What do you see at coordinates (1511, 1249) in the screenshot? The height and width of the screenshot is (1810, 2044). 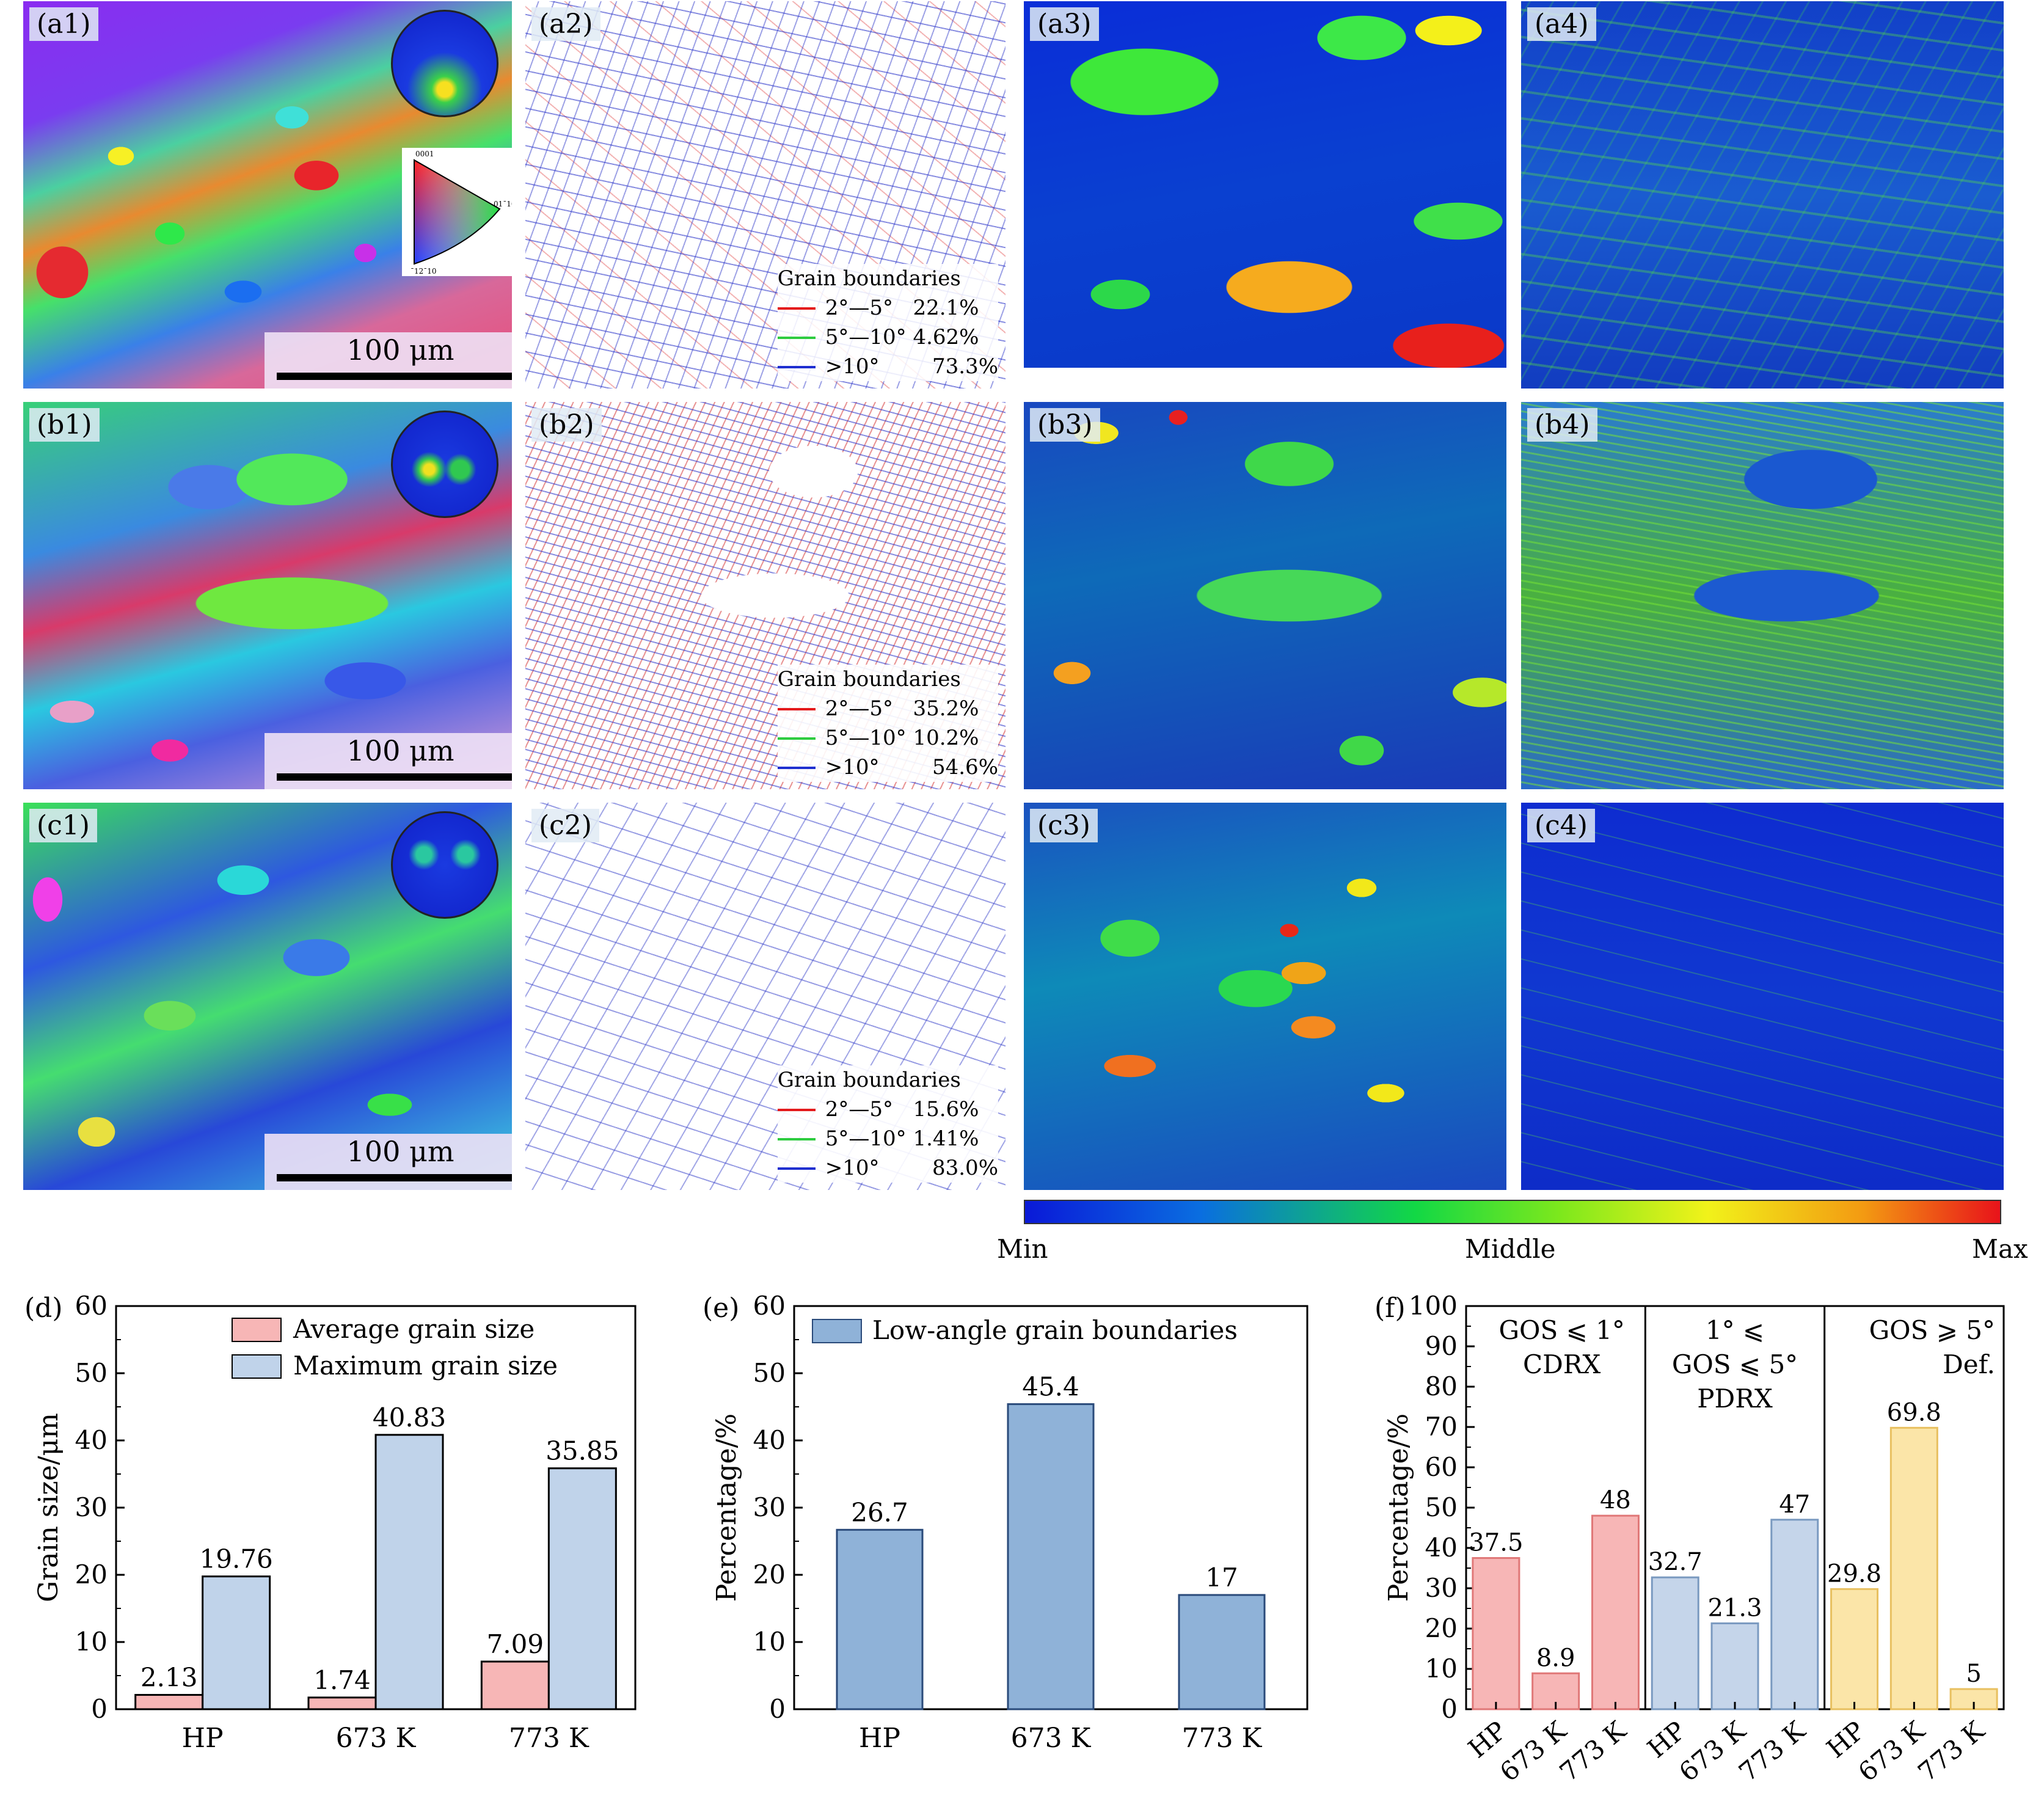 I see `colorbar-middle-label: Middle` at bounding box center [1511, 1249].